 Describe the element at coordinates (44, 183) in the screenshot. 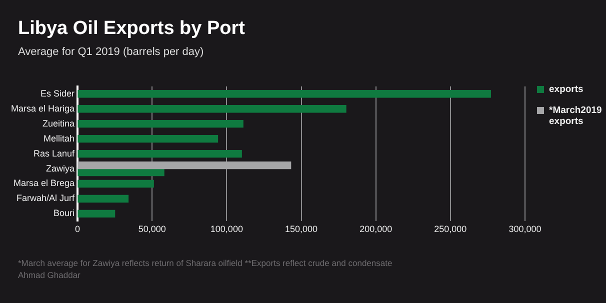

I see `y-tick-label: Marsa el Brega` at that location.